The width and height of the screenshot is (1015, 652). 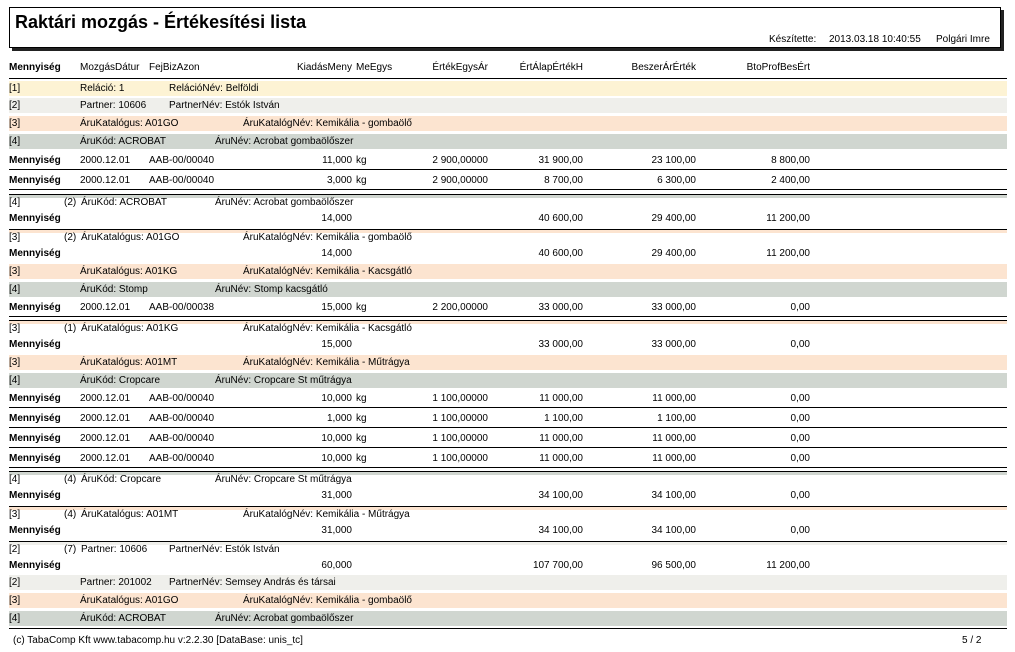 What do you see at coordinates (336, 495) in the screenshot?
I see `row-kiadas-meny: 31,000` at bounding box center [336, 495].